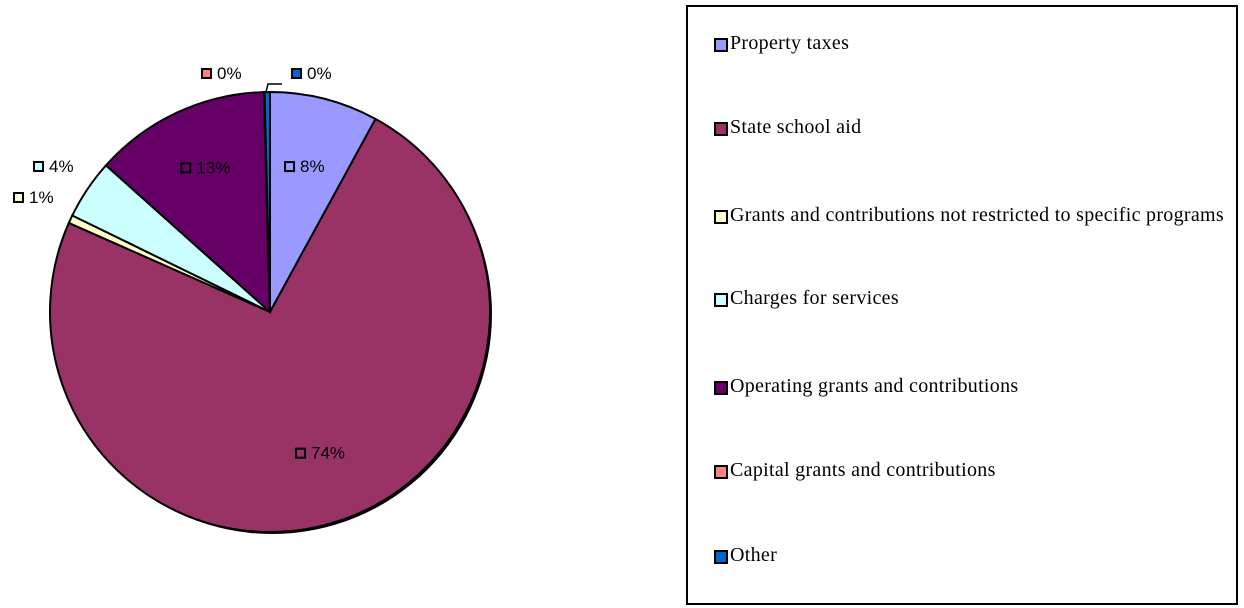  Describe the element at coordinates (328, 453) in the screenshot. I see `data-label-text: 74%` at that location.